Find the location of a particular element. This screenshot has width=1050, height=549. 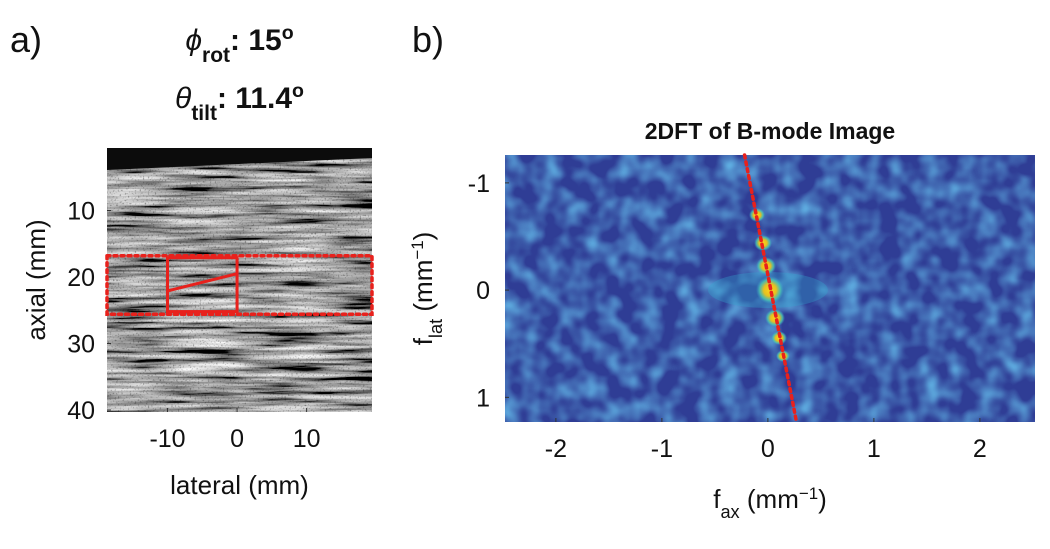

y-tick-label: -1 is located at coordinates (479, 184).